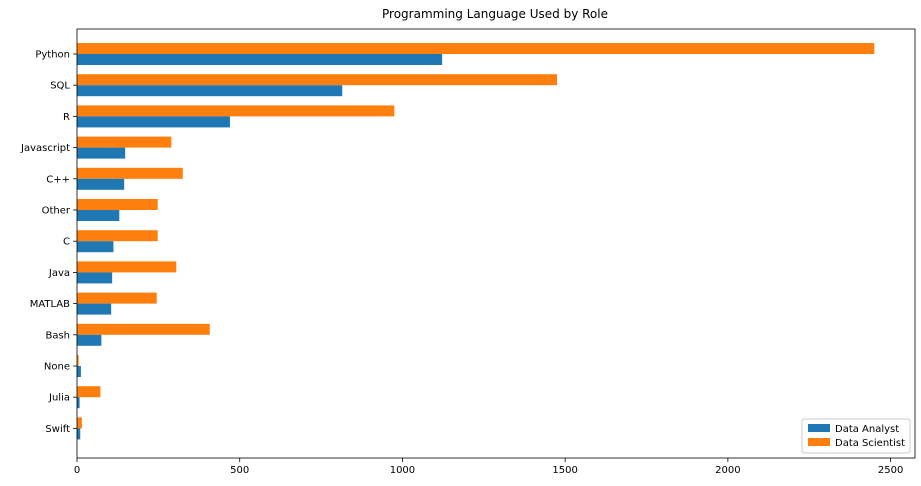 This screenshot has width=921, height=486. I want to click on bar-data-scientist-c-, so click(130, 173).